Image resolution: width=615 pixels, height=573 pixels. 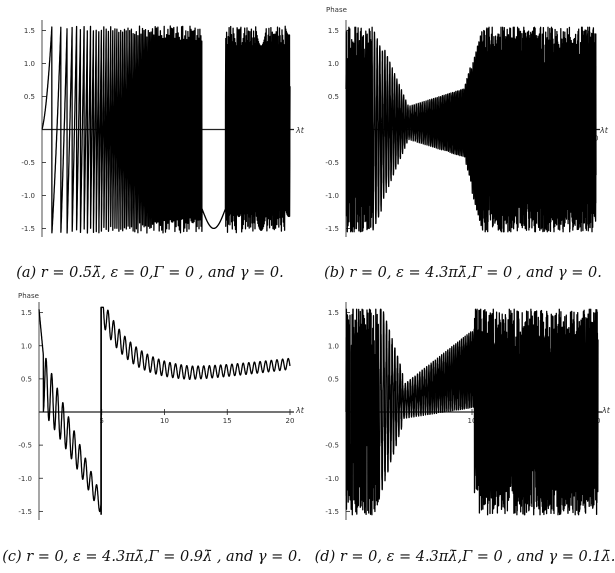 I want to click on panel-d-xlabel: λt, so click(x=606, y=410).